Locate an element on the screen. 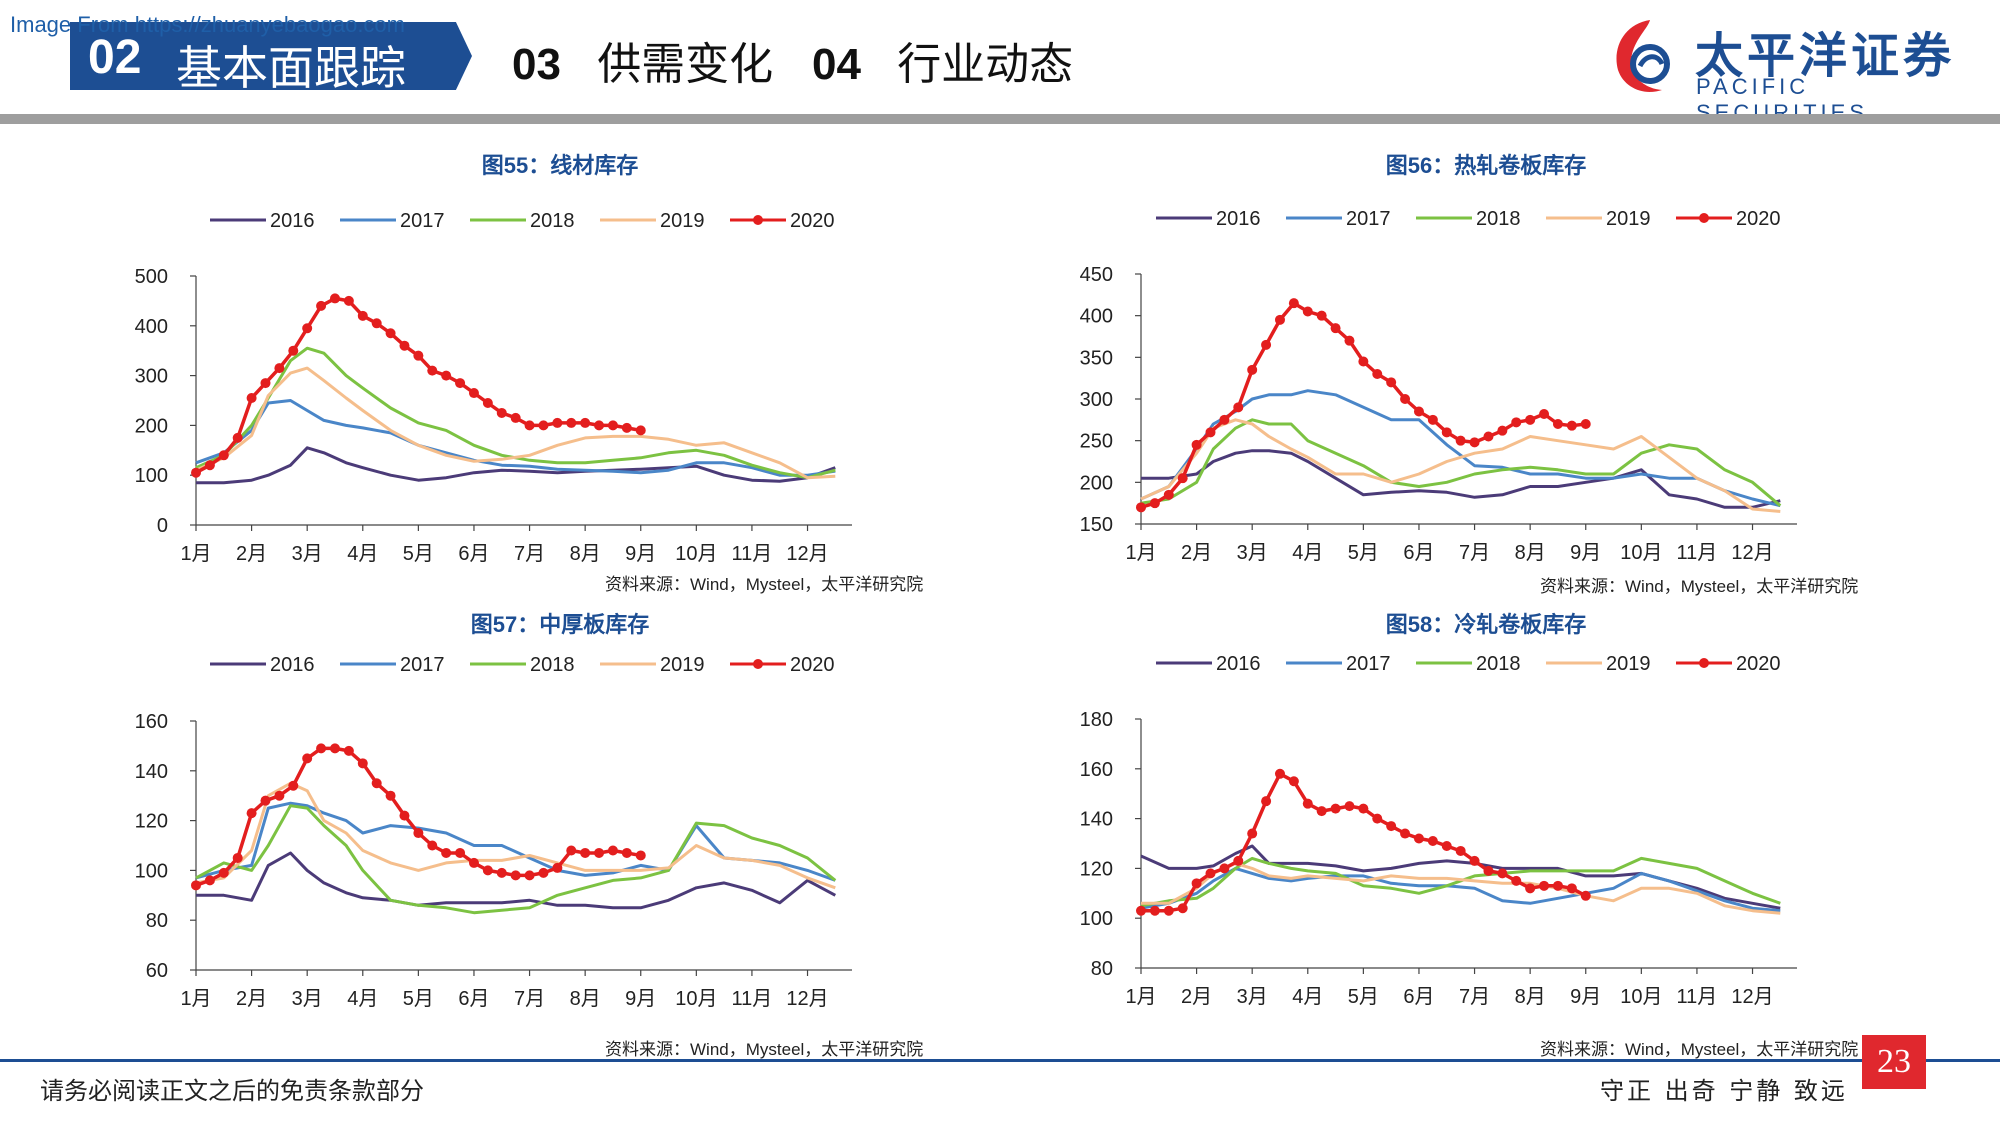  y-tick-label: 100 is located at coordinates (151, 871).